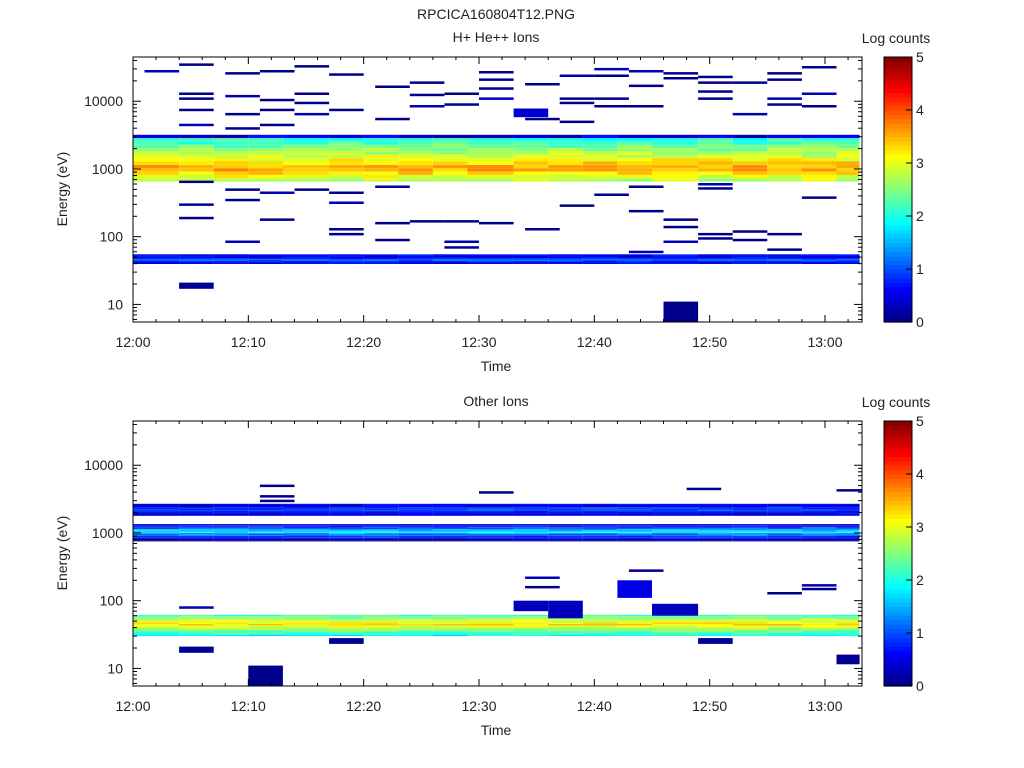  I want to click on count-block, so click(634, 589).